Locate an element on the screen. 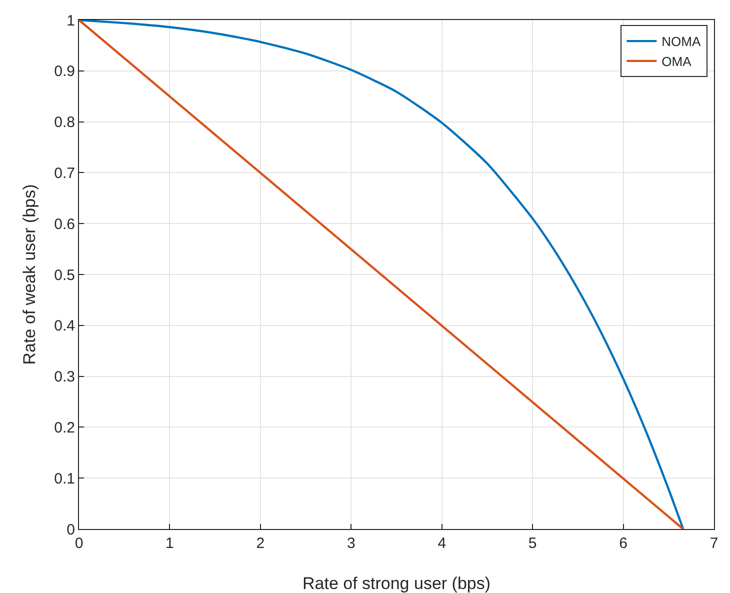  y-tick-label: 0.2 is located at coordinates (64, 427).